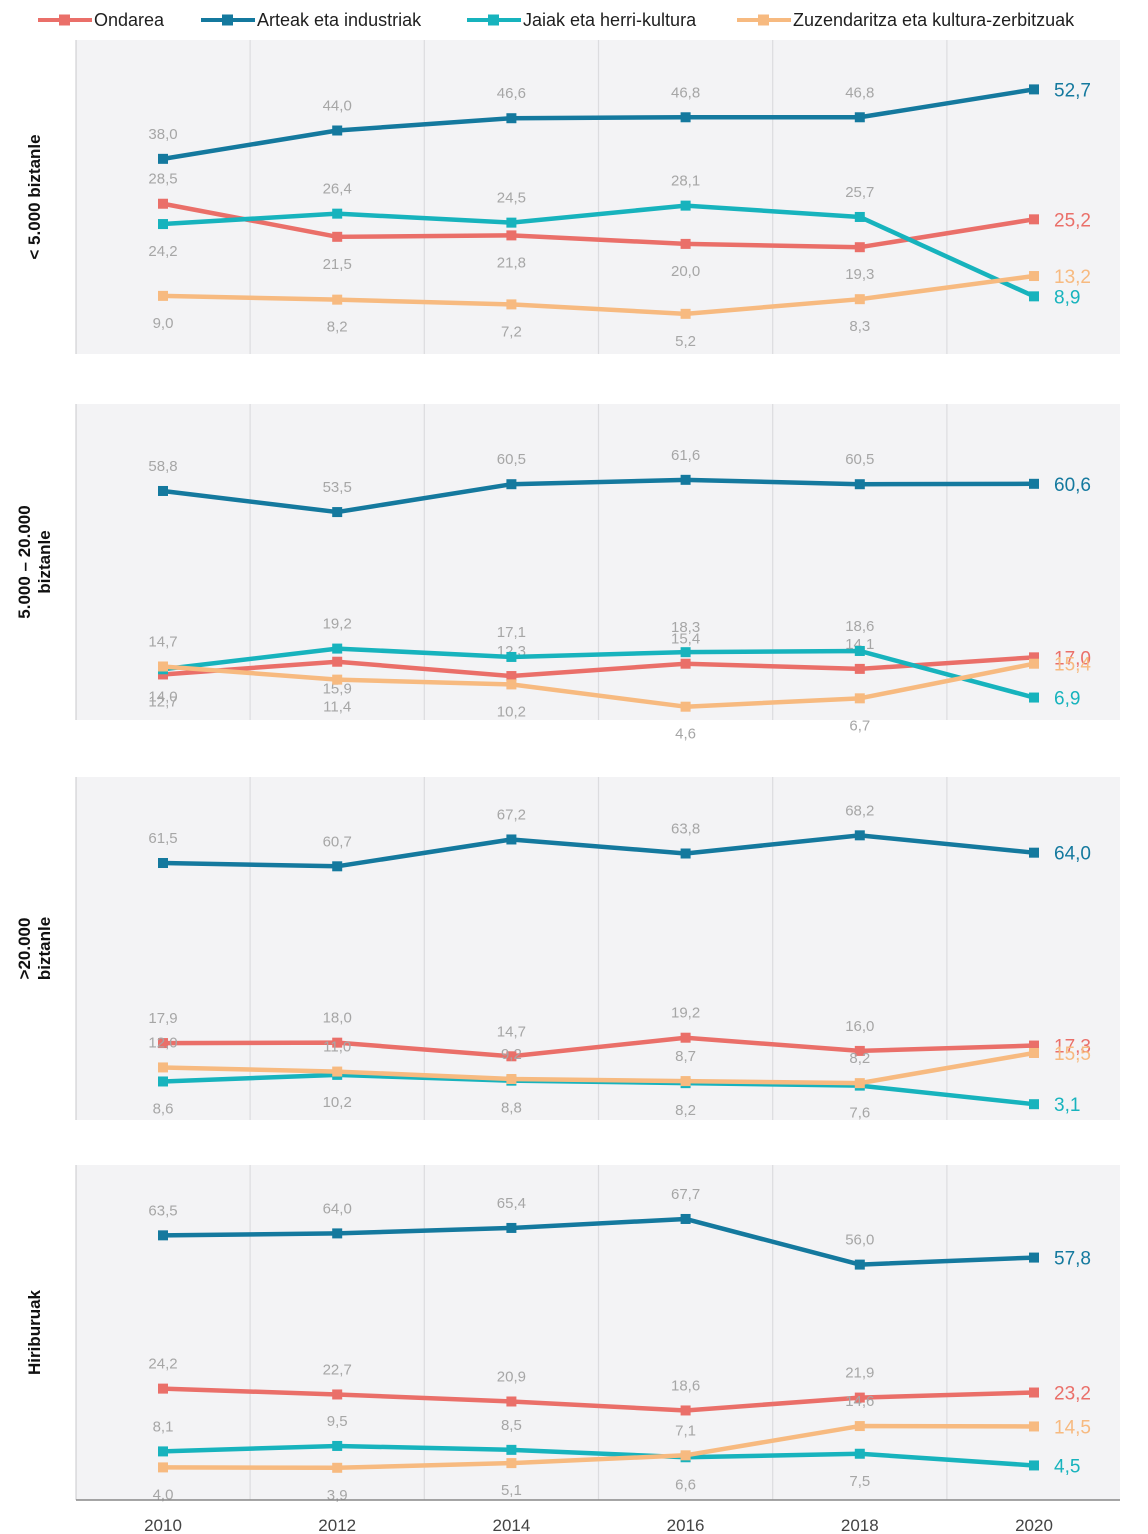  What do you see at coordinates (162, 1018) in the screenshot?
I see `data-value-label: 17,9` at bounding box center [162, 1018].